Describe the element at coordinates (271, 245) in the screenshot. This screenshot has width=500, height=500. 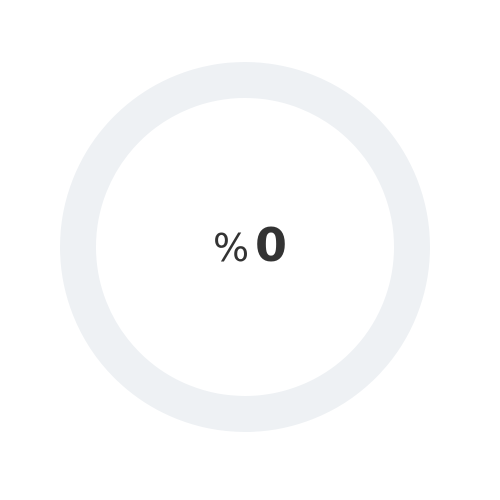
I see `percent-value: 0` at that location.